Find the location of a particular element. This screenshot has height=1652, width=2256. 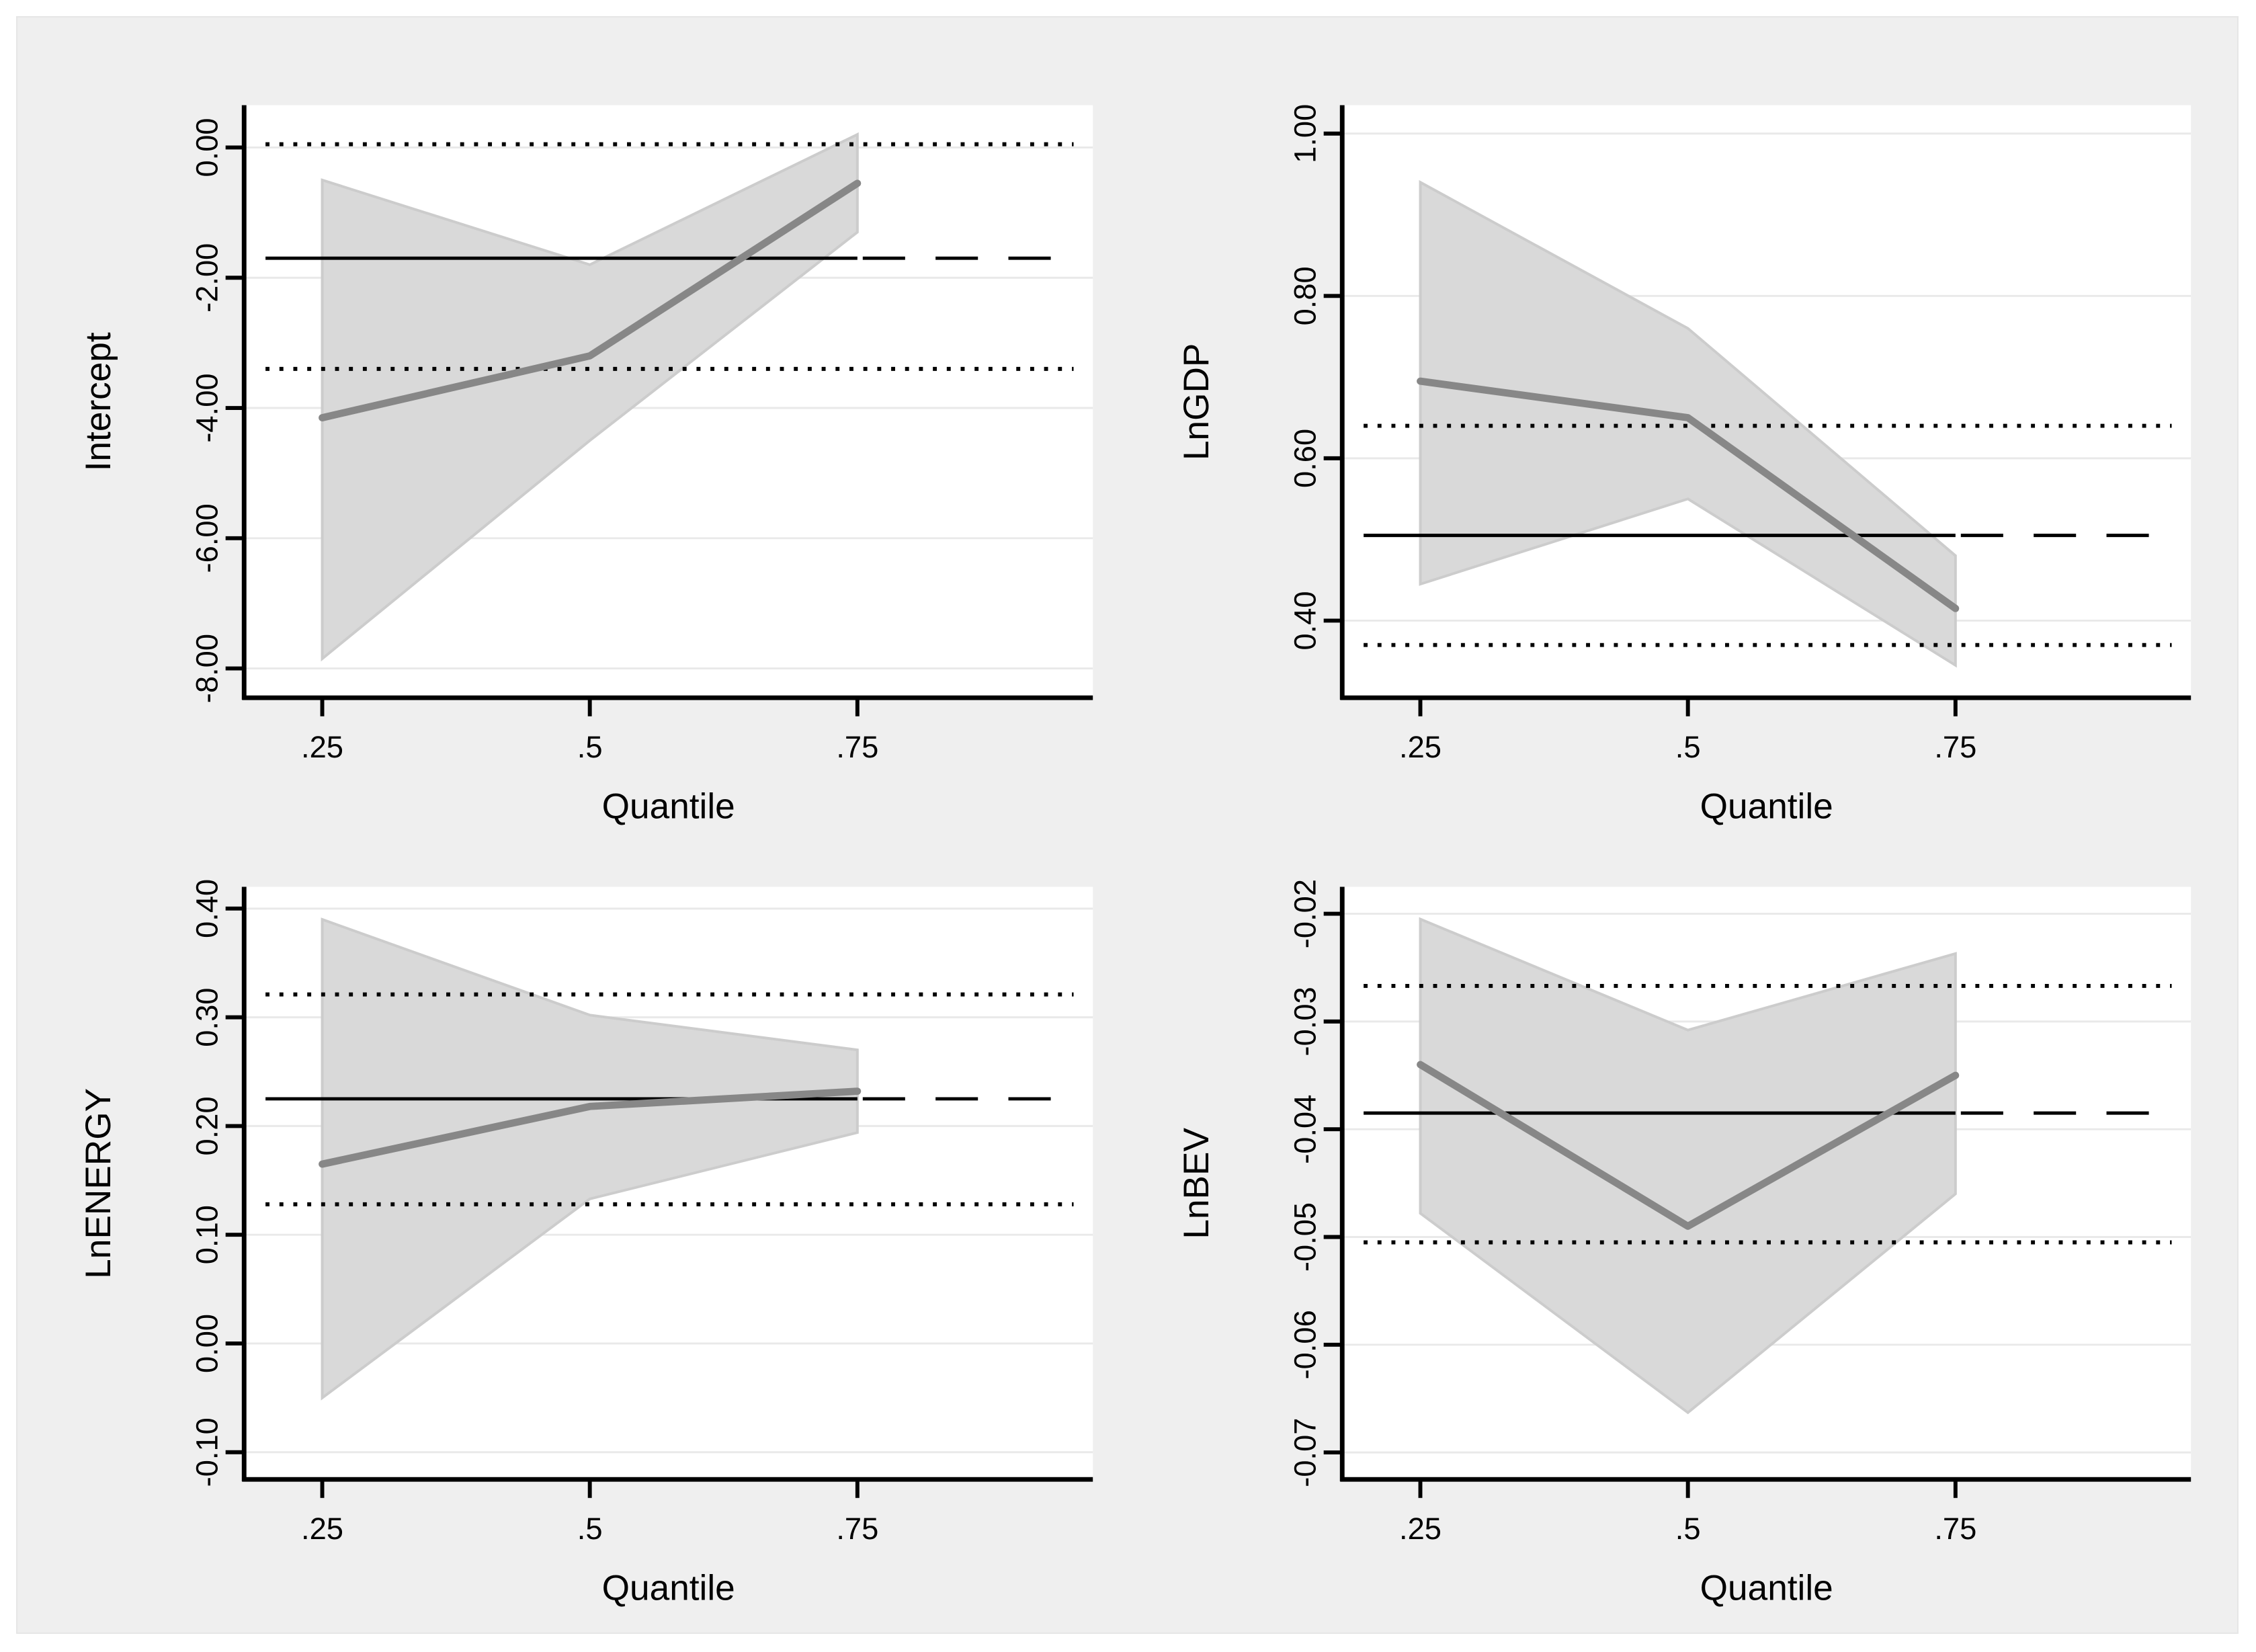

y-tick-label: -0.07 is located at coordinates (1305, 1452).